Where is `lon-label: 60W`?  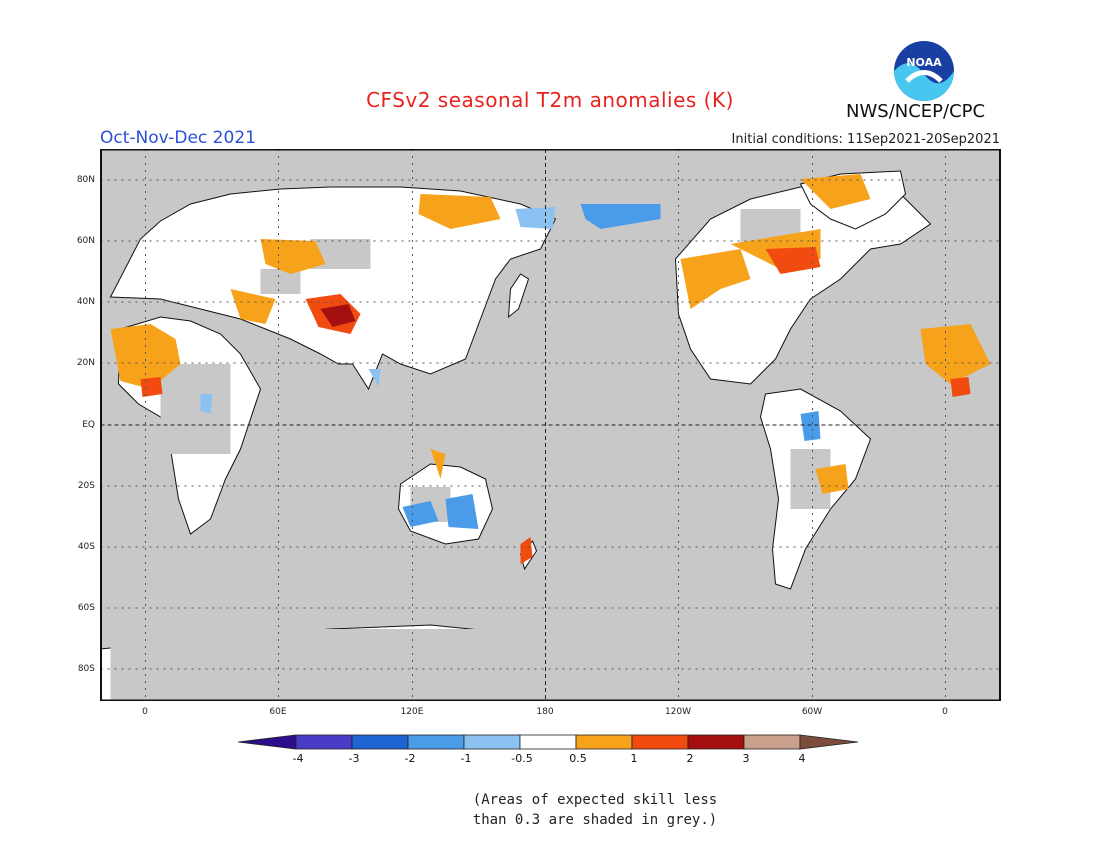
lon-label: 60W is located at coordinates (812, 712).